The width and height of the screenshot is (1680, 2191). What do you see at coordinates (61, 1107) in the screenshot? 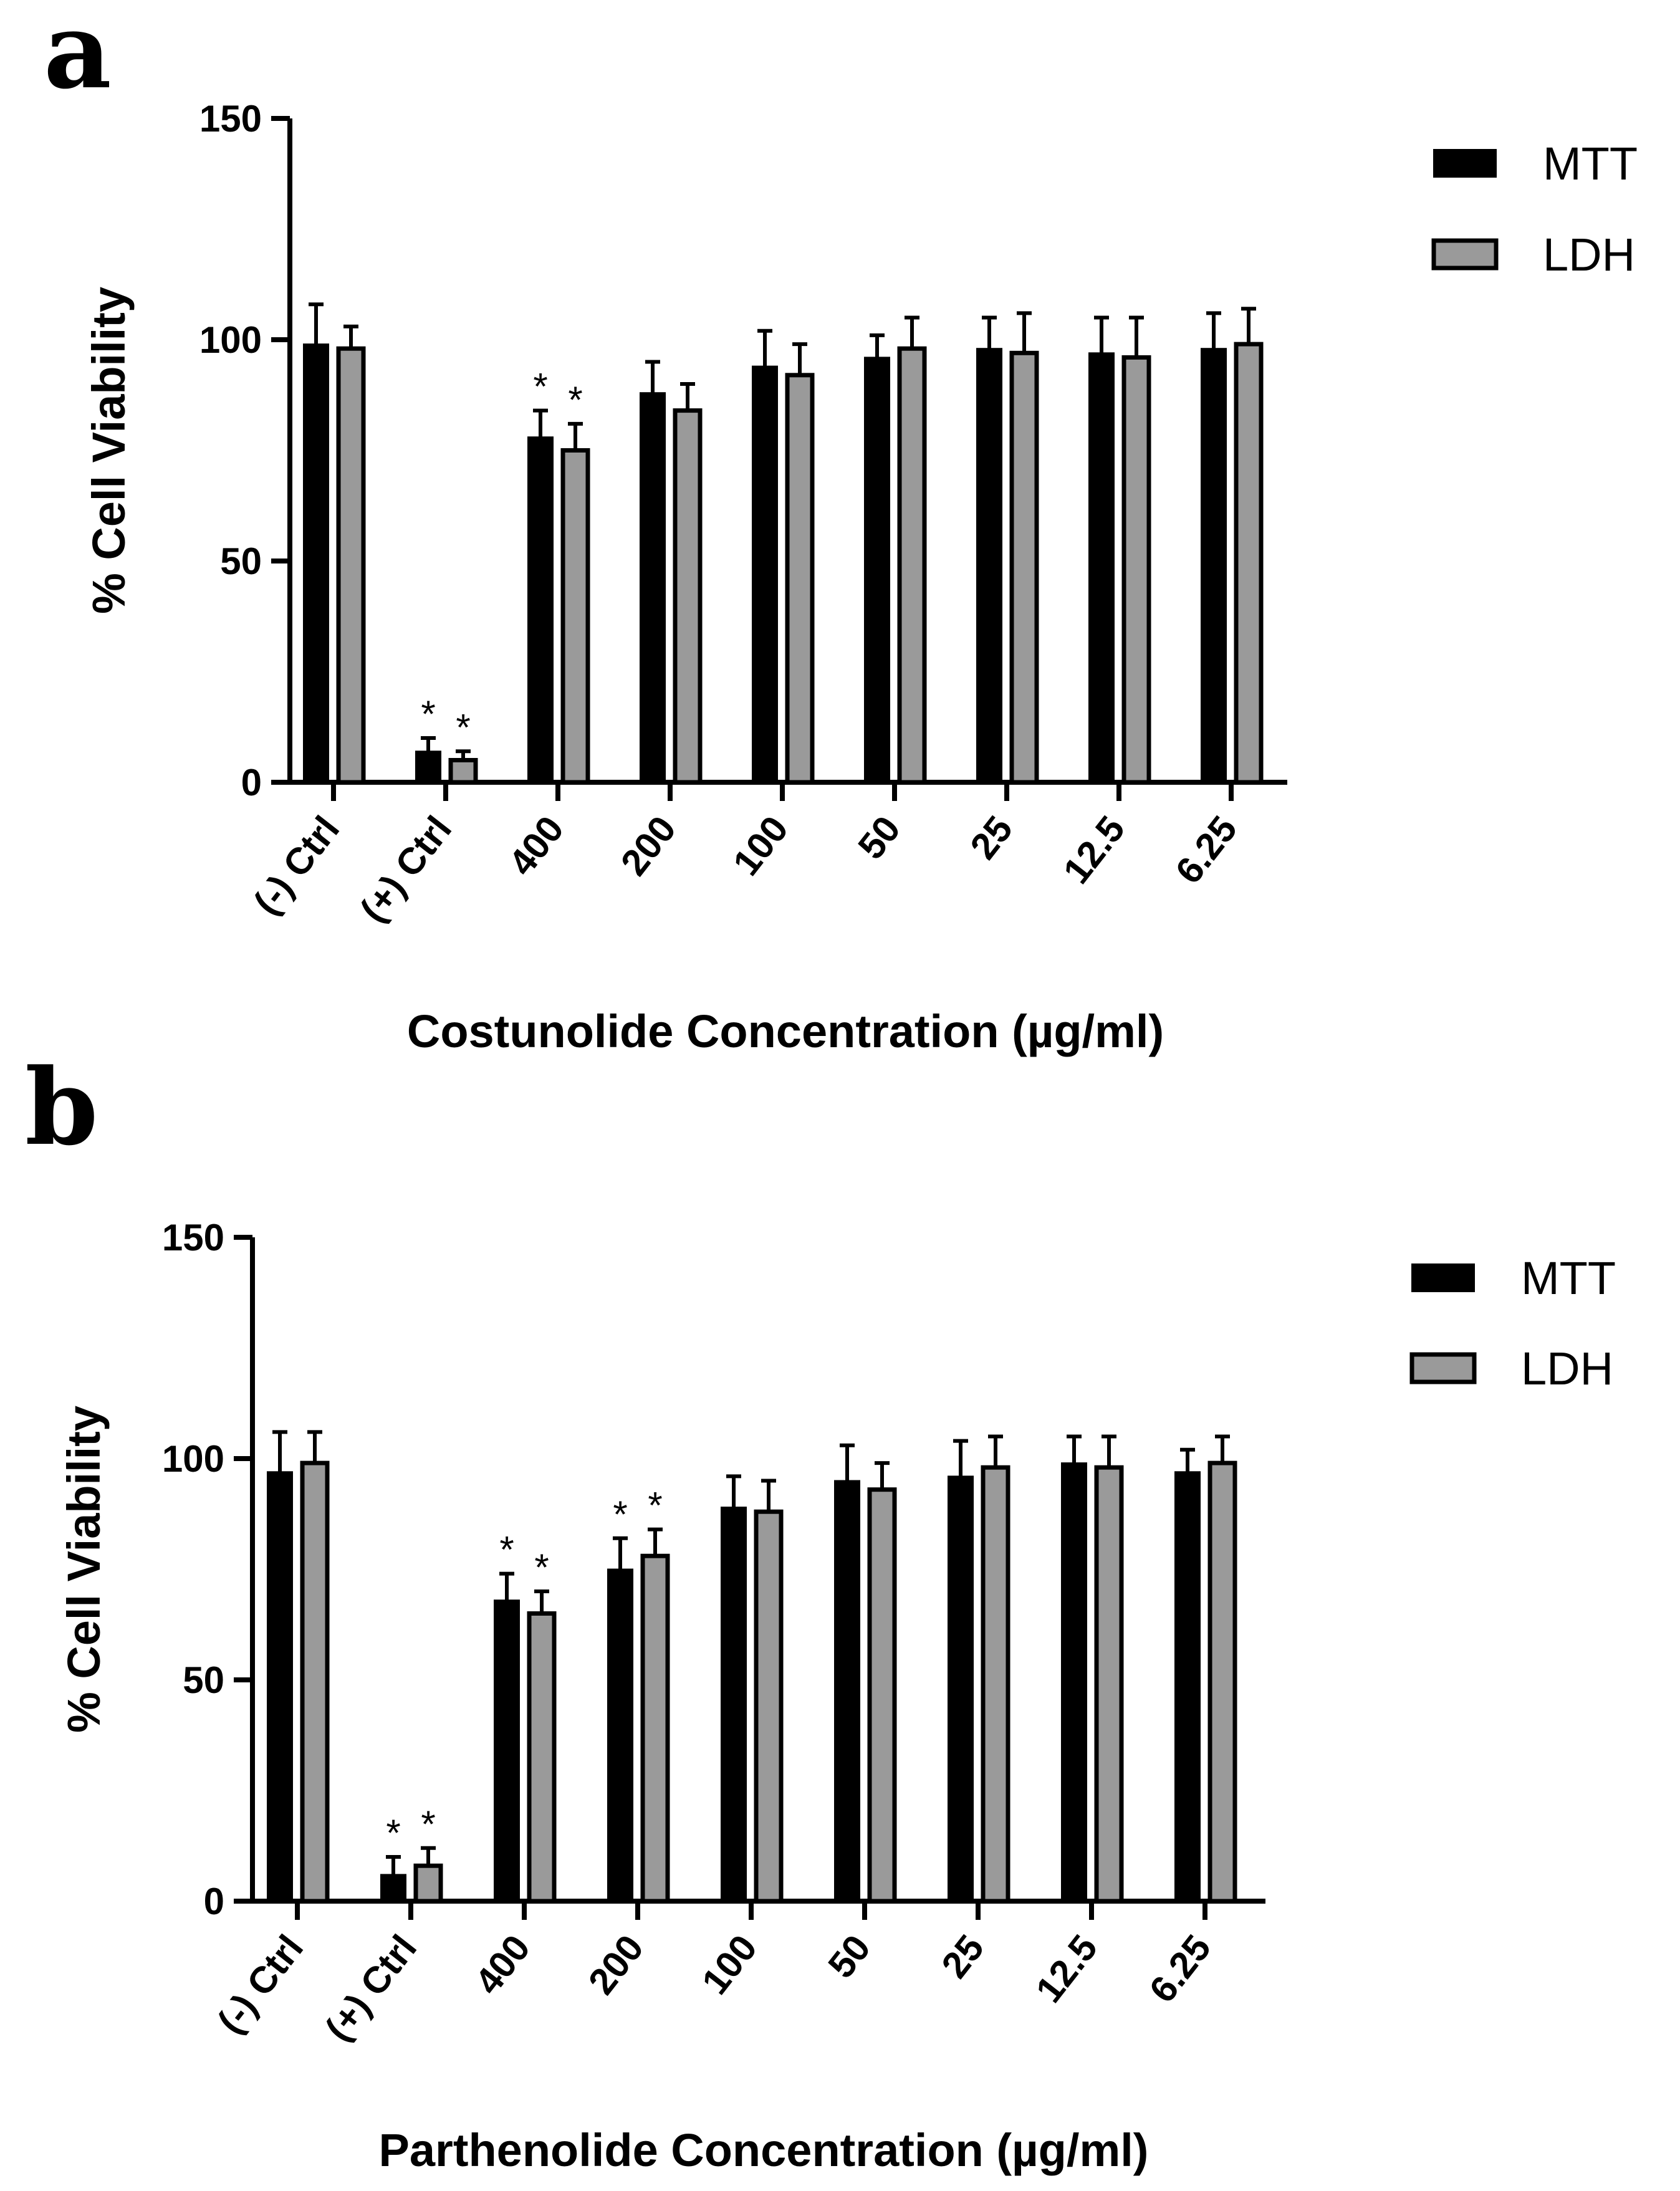
I see `panel-label-b: b` at bounding box center [61, 1107].